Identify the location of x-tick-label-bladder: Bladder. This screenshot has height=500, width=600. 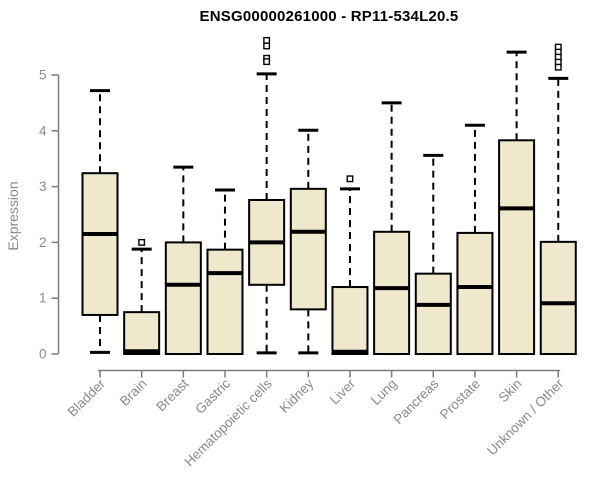
(87, 398).